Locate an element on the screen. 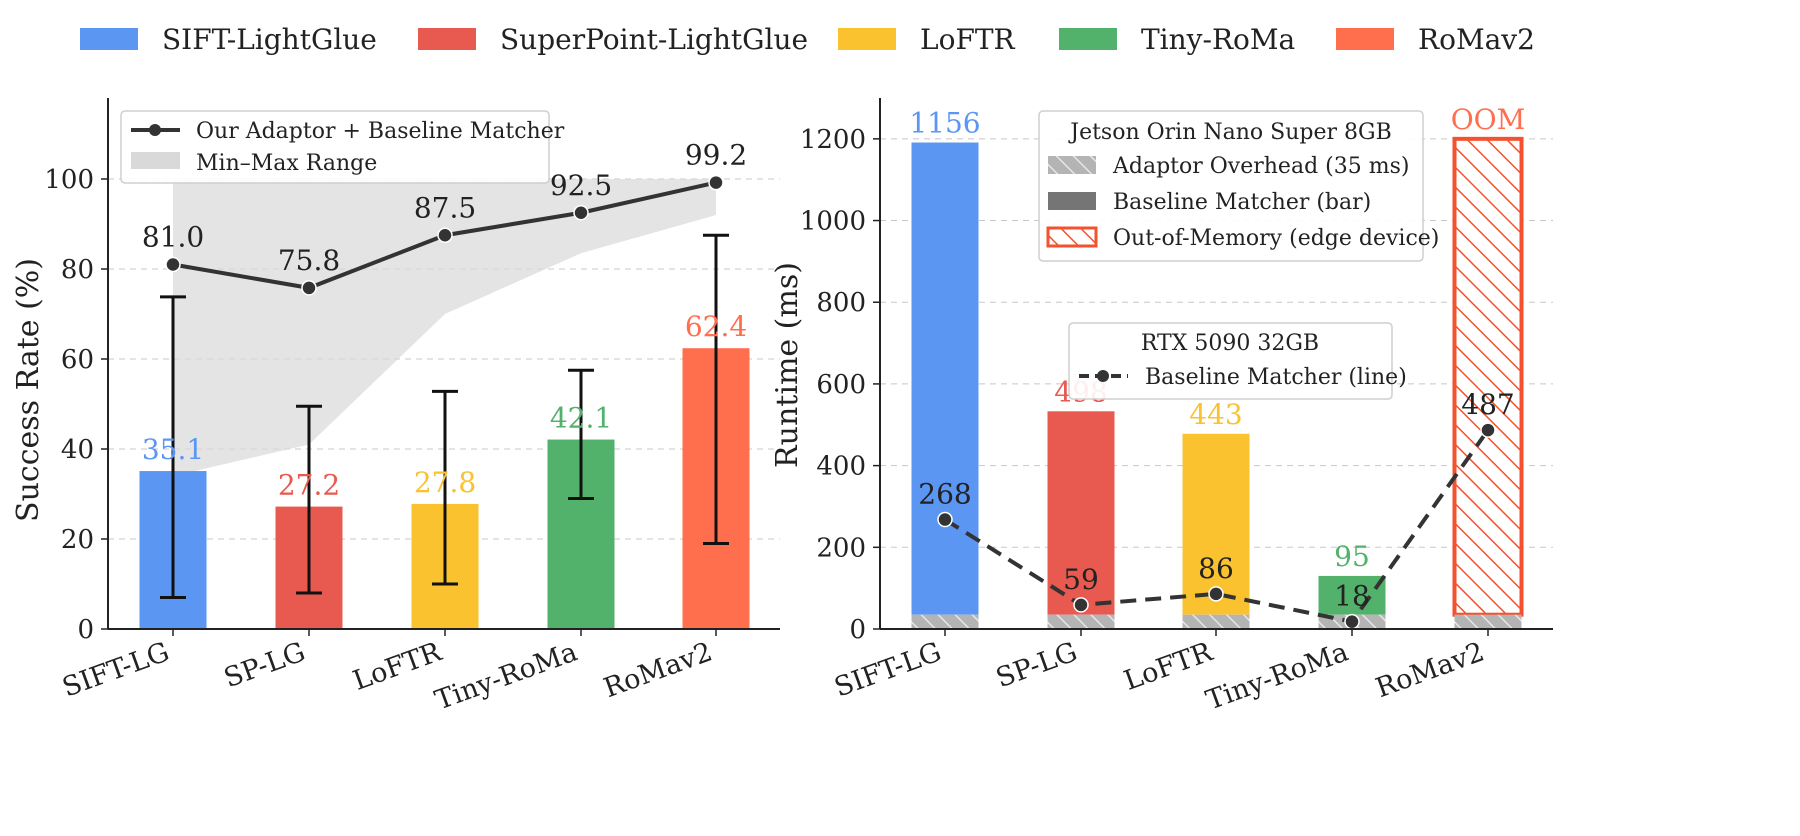 Image resolution: width=1800 pixels, height=836 pixels. overhead-bar-RoMav2 is located at coordinates (1488, 621).